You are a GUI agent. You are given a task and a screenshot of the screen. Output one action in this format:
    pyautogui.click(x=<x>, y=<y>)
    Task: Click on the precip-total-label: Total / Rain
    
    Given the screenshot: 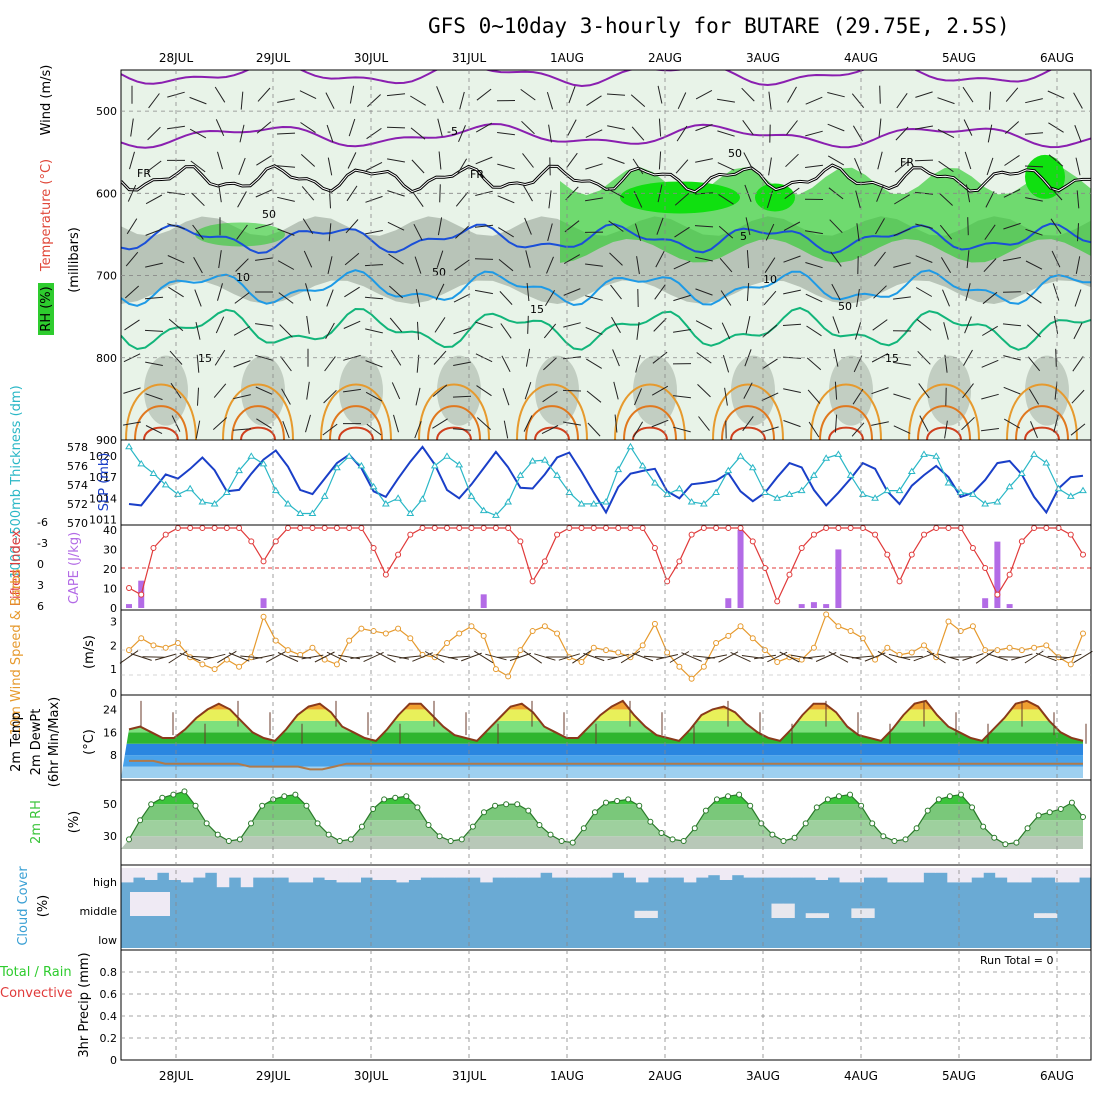 What is the action you would take?
    pyautogui.click(x=36, y=972)
    